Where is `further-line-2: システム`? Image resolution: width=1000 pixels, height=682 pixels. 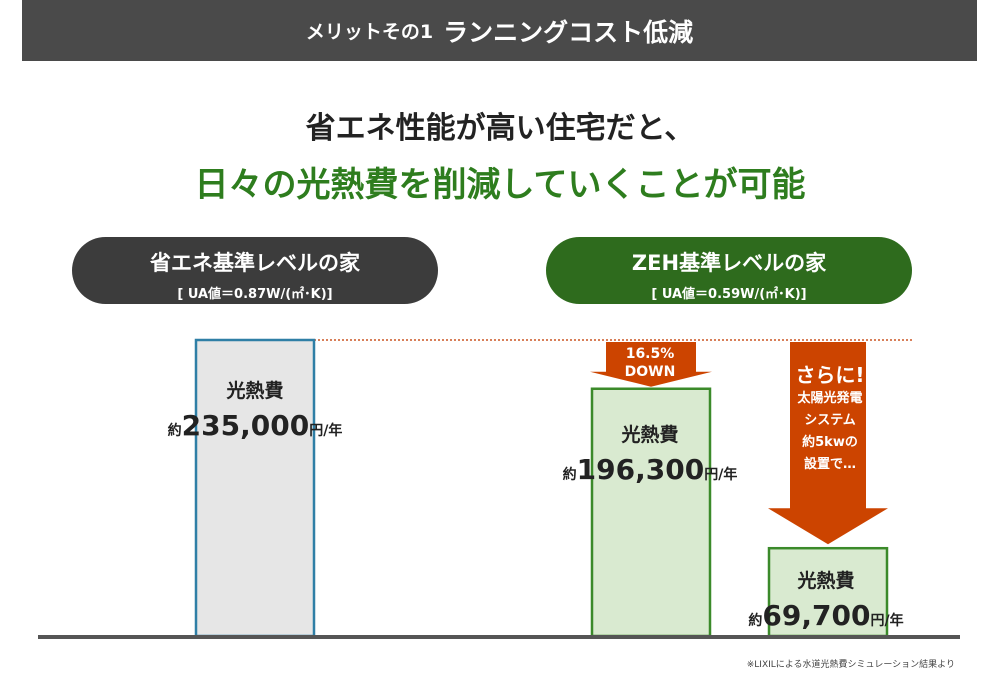
further-line-2: システム is located at coordinates (830, 420).